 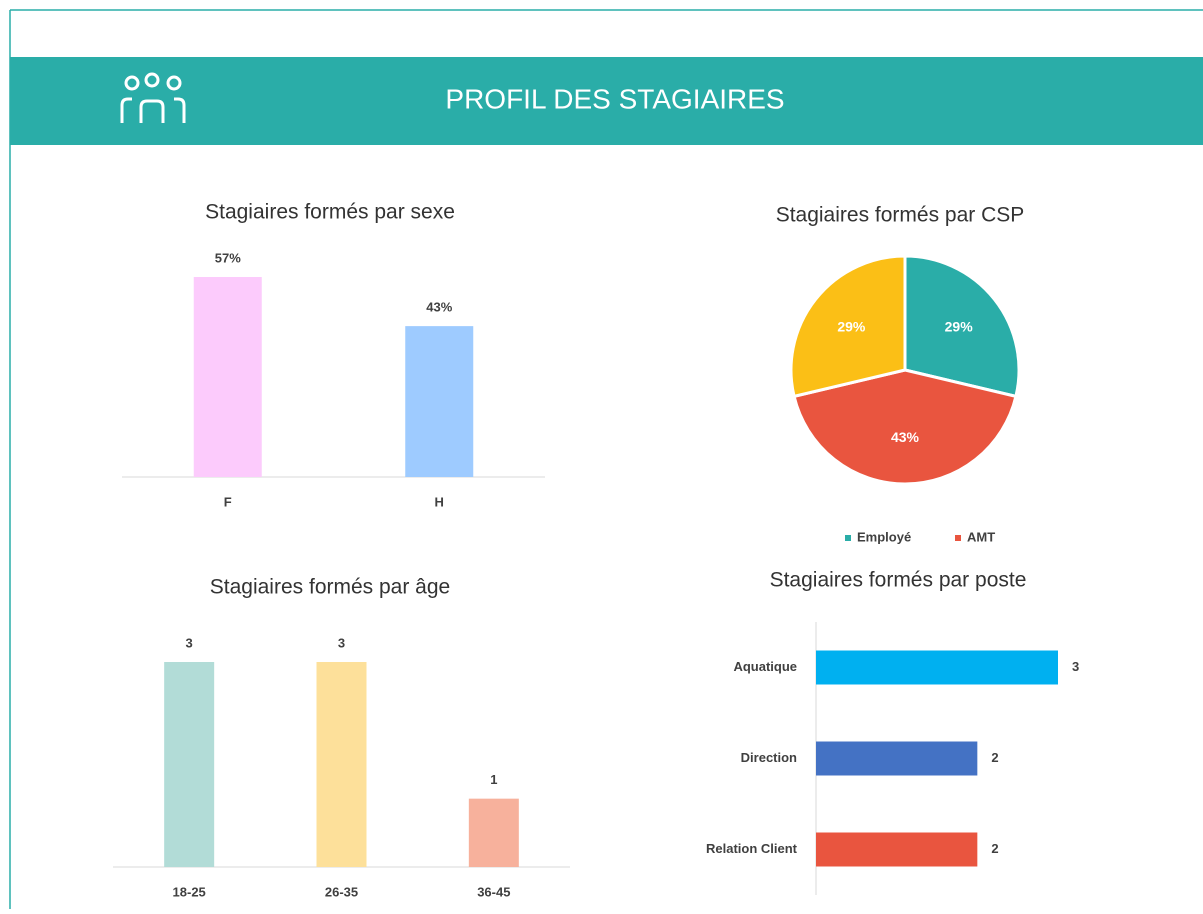 What do you see at coordinates (493, 779) in the screenshot?
I see `data-label: 1` at bounding box center [493, 779].